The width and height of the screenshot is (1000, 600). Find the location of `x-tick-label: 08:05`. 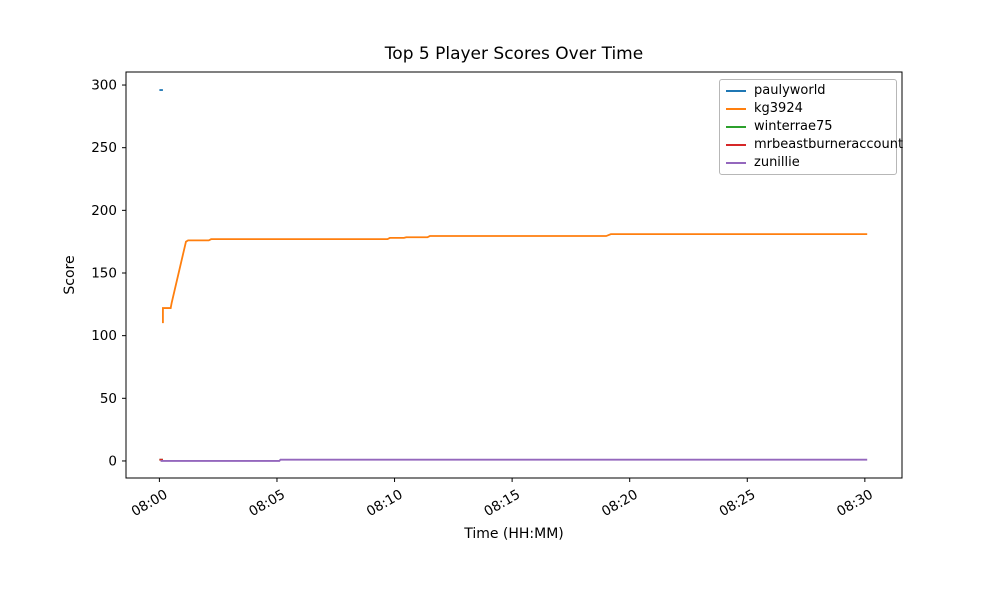

x-tick-label: 08:05 is located at coordinates (267, 503).